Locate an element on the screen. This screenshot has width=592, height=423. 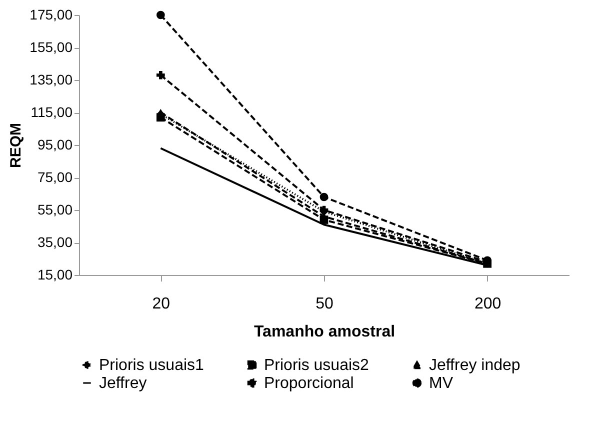
x-tick-label: 200 is located at coordinates (488, 304).